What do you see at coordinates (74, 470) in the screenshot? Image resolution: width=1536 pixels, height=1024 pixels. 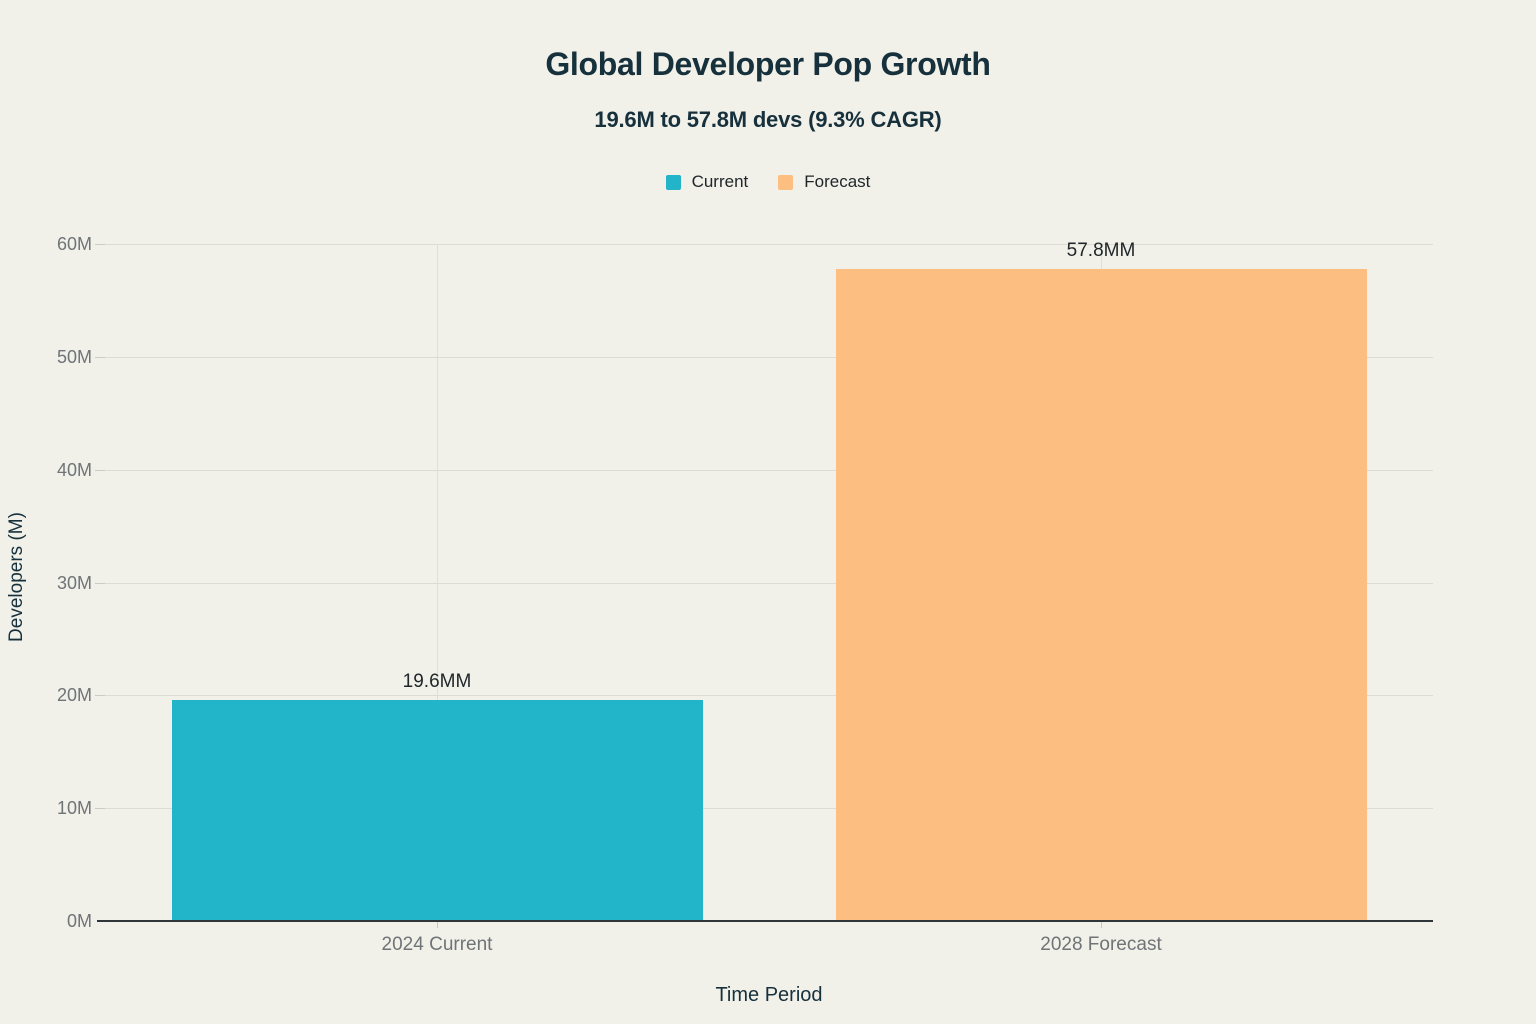 I see `y-tick-label: 40M` at bounding box center [74, 470].